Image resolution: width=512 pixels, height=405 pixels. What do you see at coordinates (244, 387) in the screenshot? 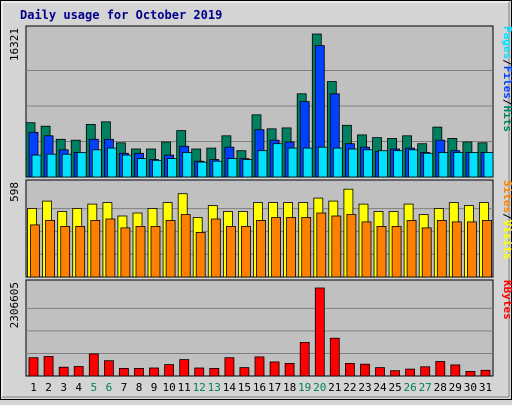
I see `x-tick-label: 15` at bounding box center [244, 387].